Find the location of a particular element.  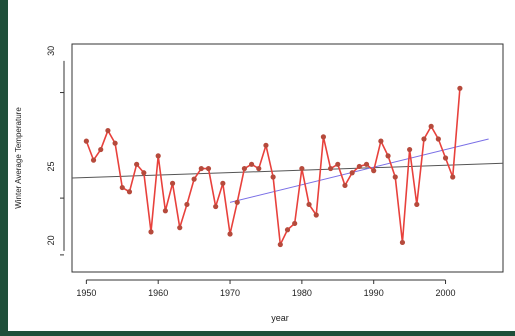

x-tick-label: 1980 is located at coordinates (302, 293).